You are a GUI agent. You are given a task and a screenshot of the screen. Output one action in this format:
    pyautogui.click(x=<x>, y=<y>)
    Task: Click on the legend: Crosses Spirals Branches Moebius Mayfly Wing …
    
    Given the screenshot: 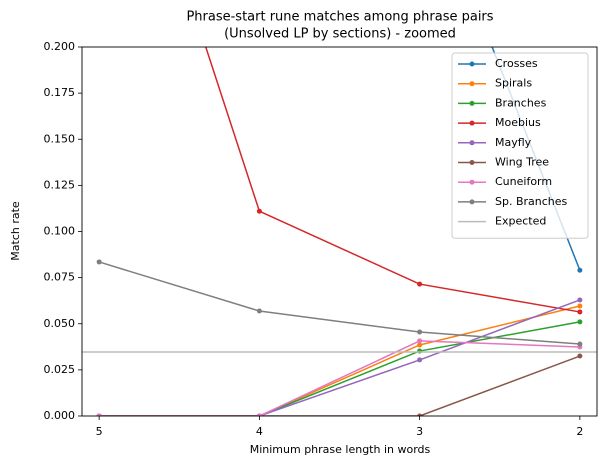 What is the action you would take?
    pyautogui.click(x=520, y=145)
    